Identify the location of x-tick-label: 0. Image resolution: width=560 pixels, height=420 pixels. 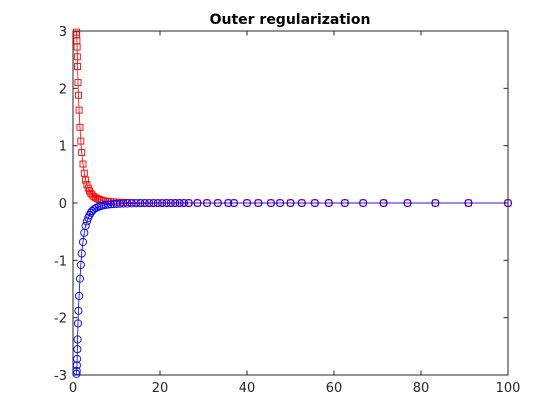
(73, 388).